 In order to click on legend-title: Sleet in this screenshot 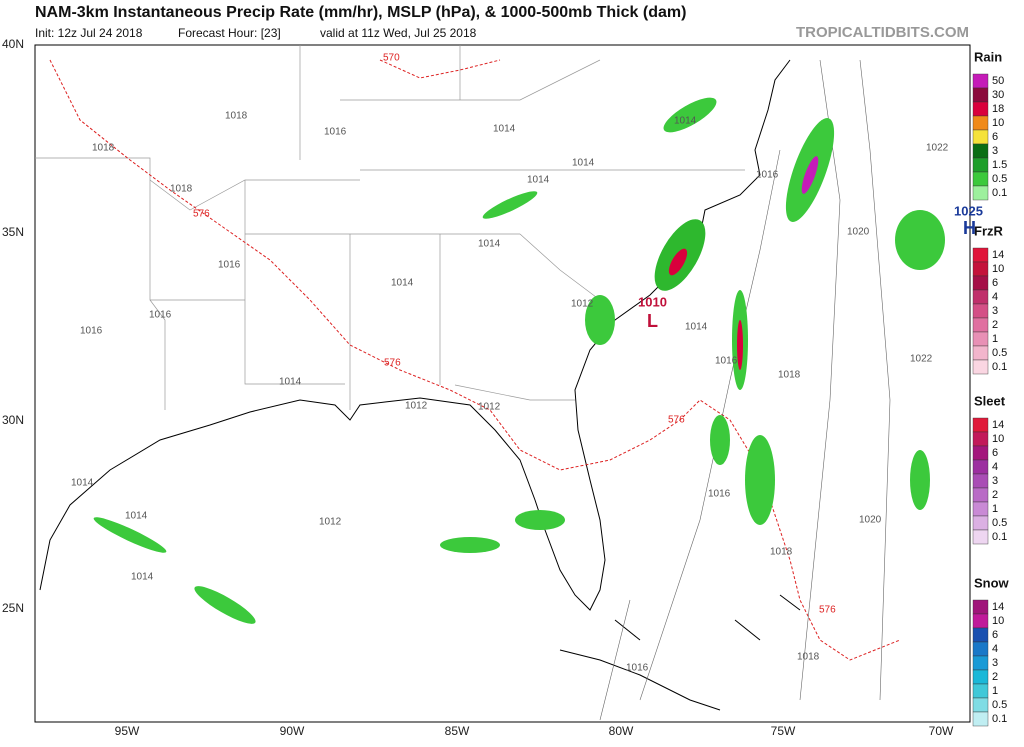, I will do `click(990, 400)`.